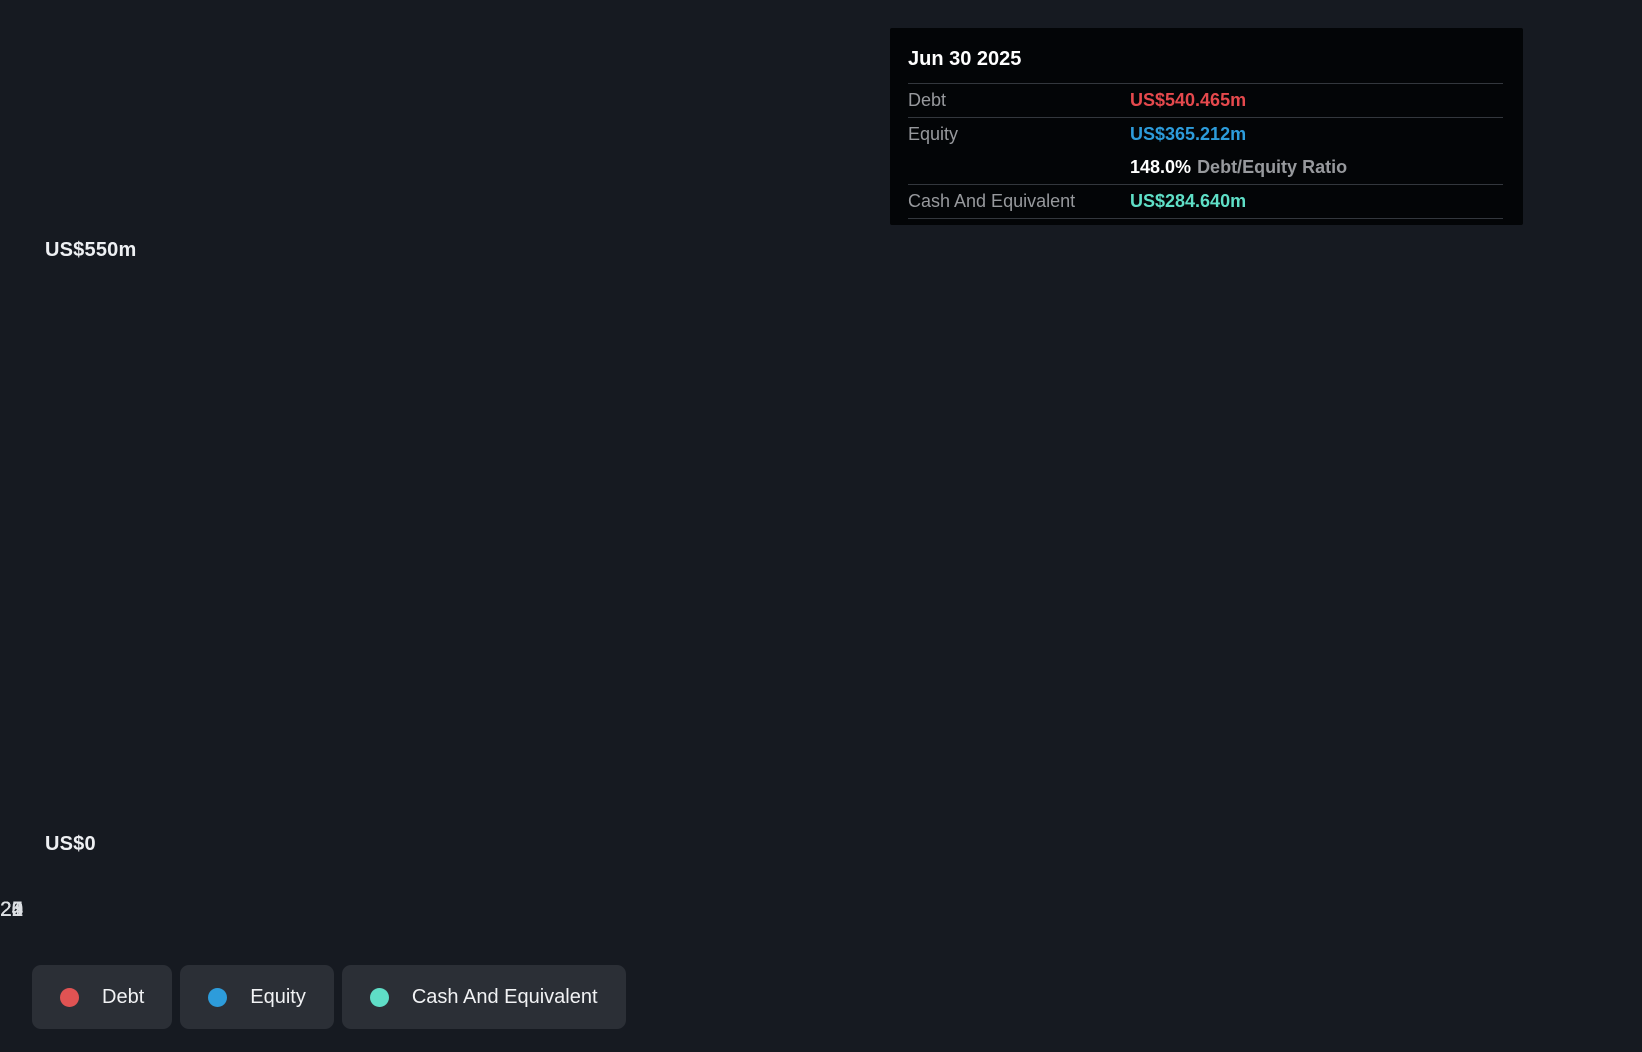  Describe the element at coordinates (69, 997) in the screenshot. I see `debt-series-dot-icon` at that location.